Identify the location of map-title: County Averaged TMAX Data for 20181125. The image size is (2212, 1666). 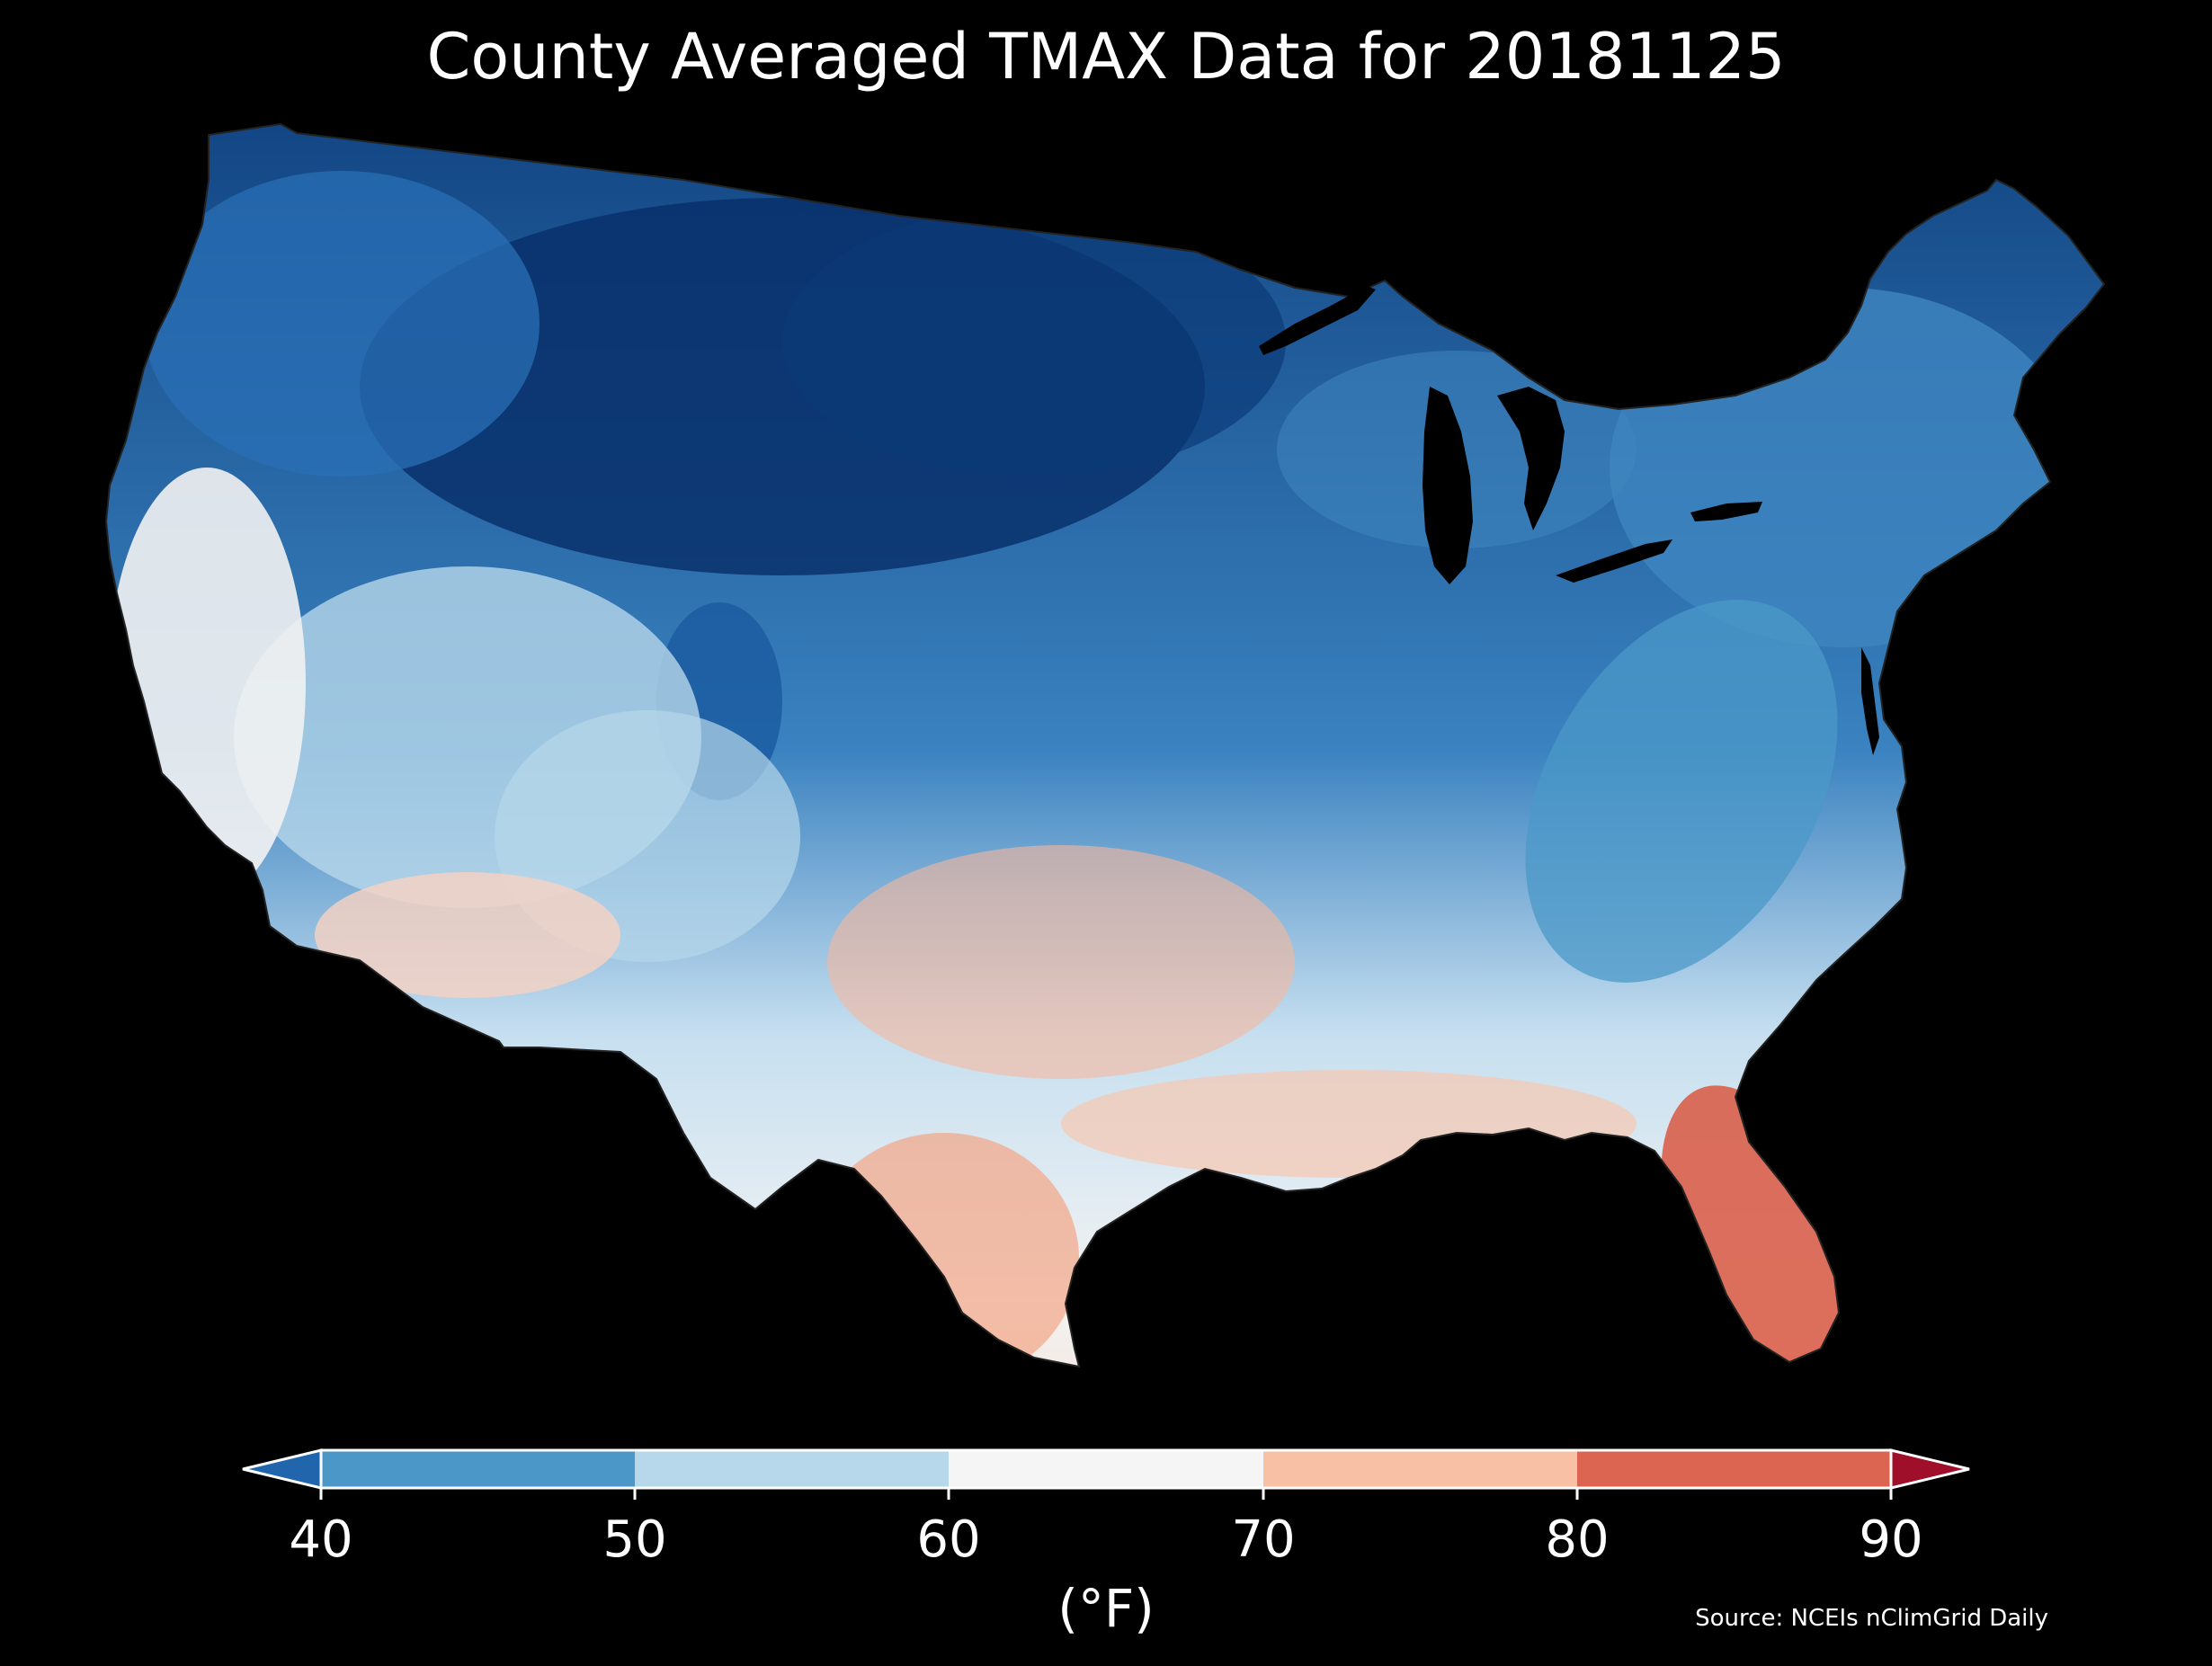
(1106, 57).